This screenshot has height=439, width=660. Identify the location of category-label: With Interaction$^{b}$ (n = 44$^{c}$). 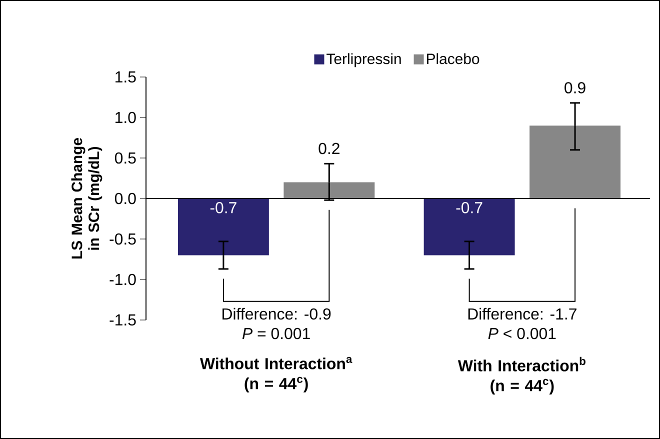
(522, 375).